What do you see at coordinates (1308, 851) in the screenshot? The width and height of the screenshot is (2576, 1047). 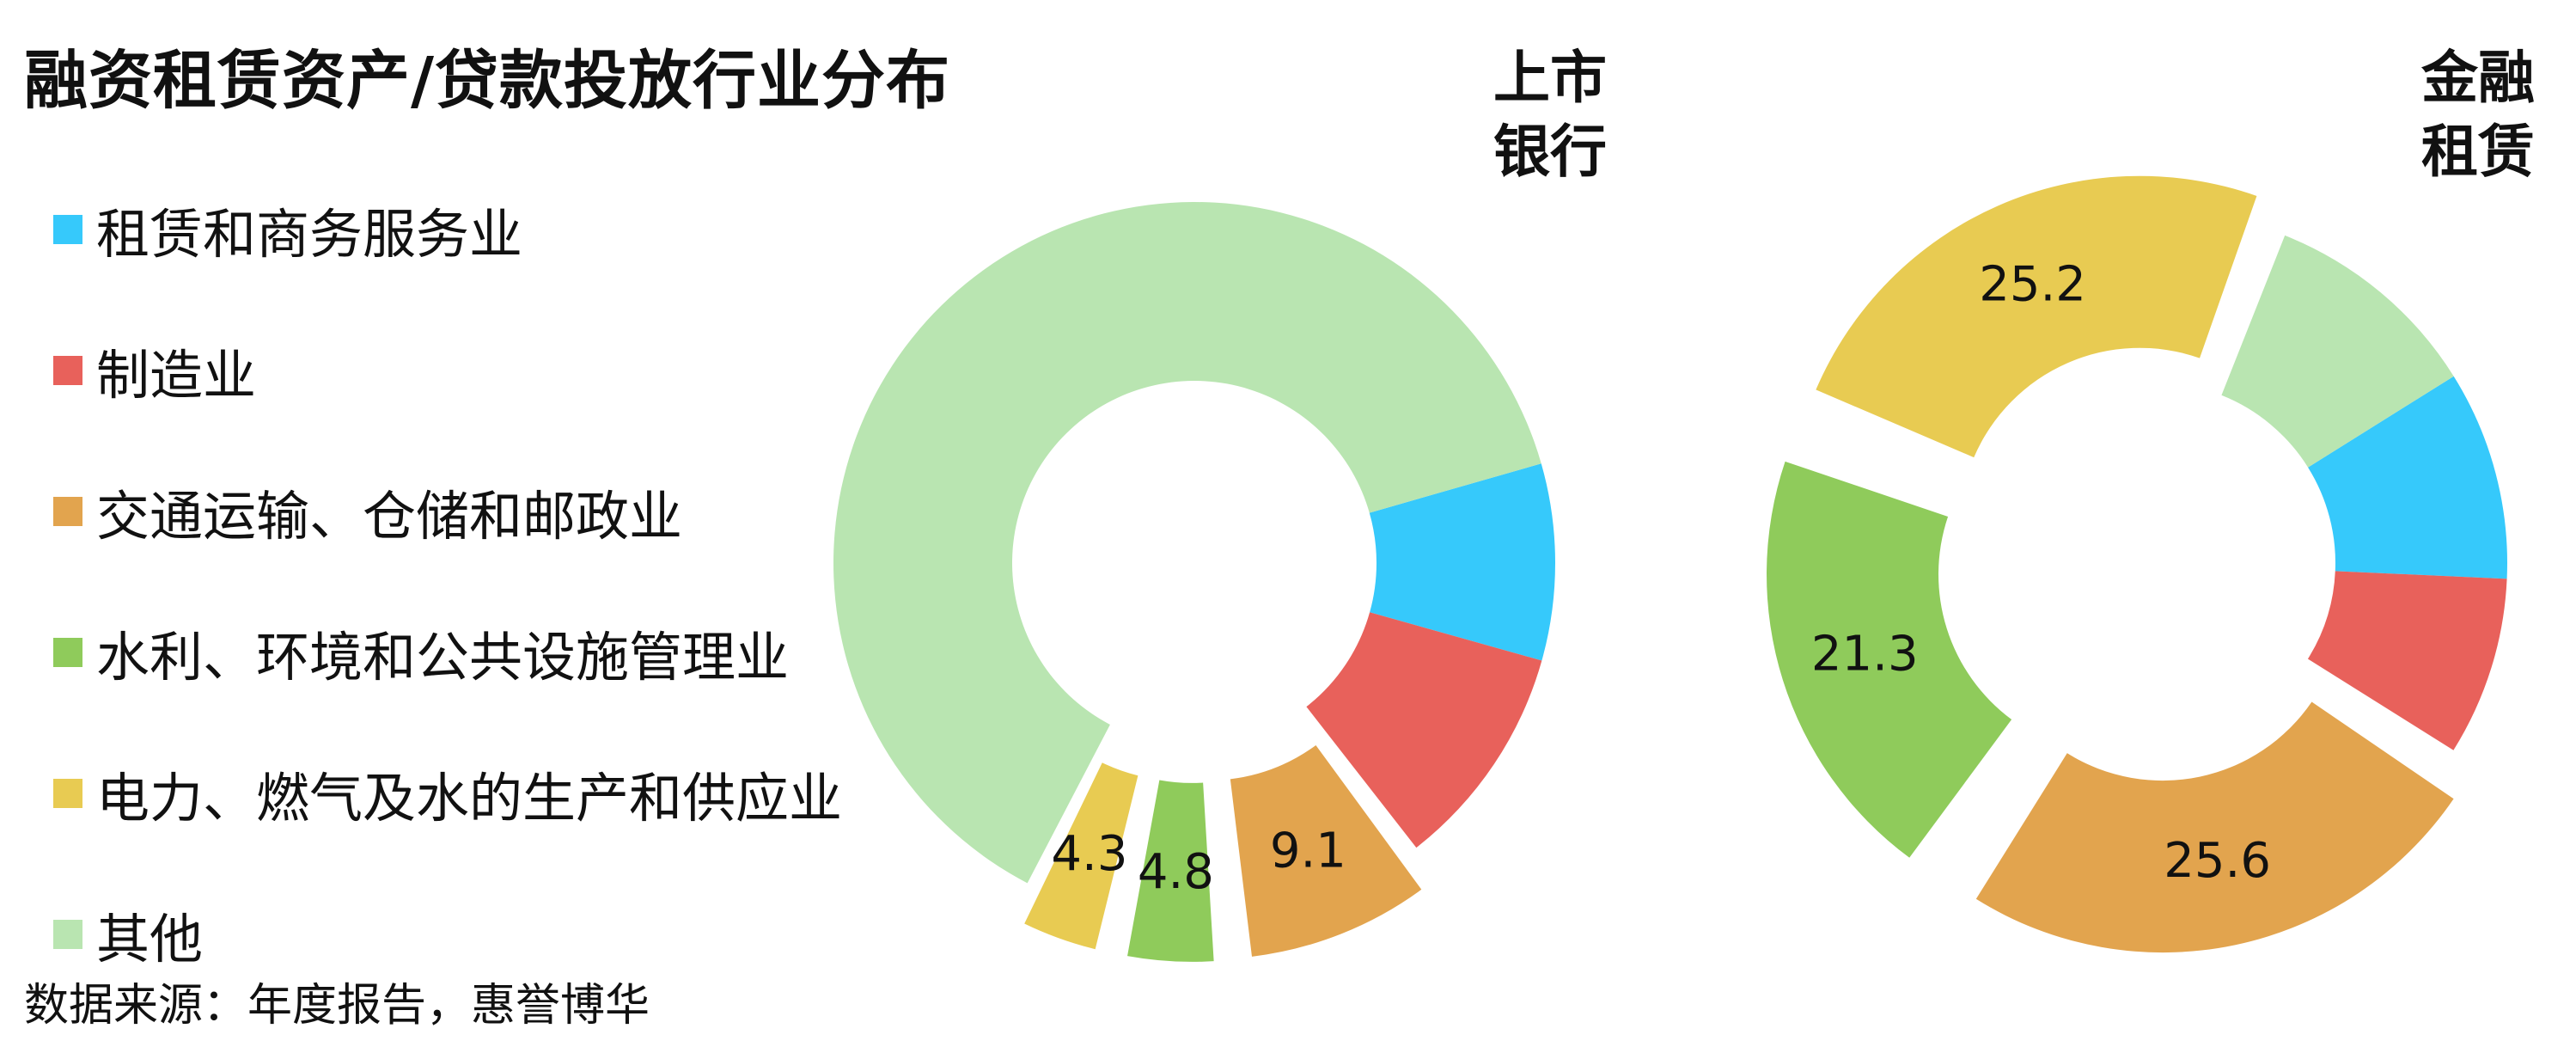 I see `slice-data-label: 9.1` at bounding box center [1308, 851].